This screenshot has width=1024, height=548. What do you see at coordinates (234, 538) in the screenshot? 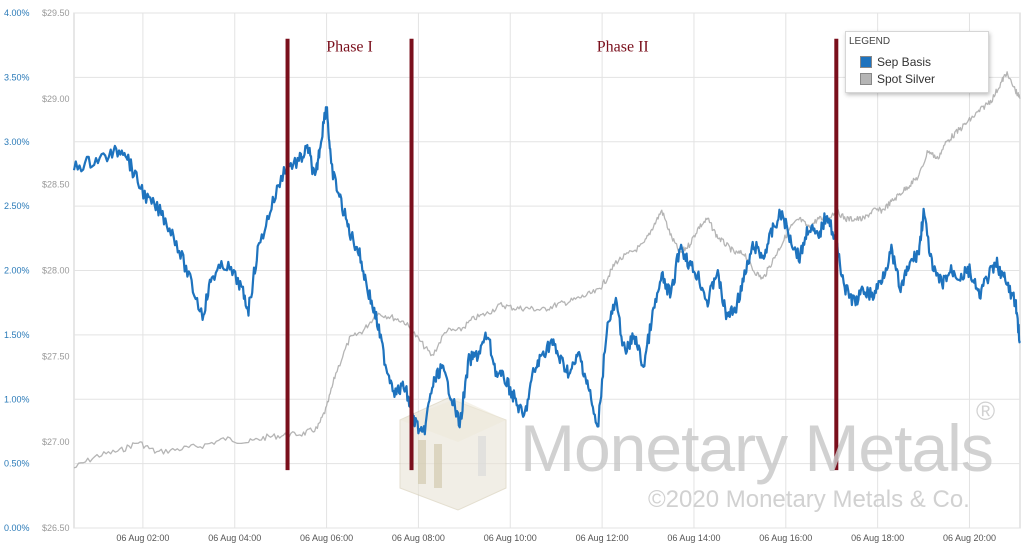
I see `x-tick-label: 06 Aug 04:00` at bounding box center [234, 538].